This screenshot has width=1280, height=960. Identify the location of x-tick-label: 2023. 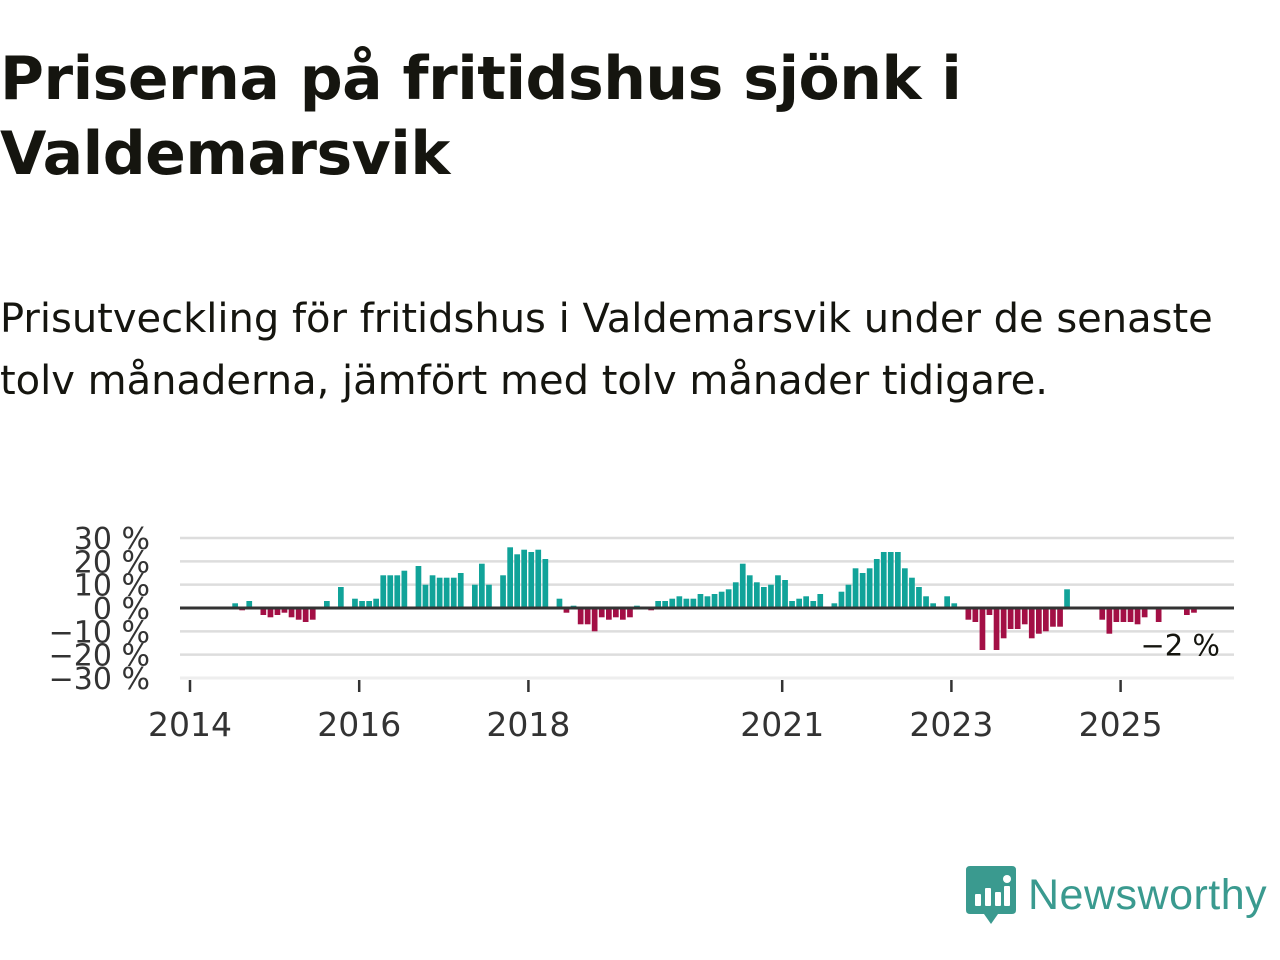
(951, 722).